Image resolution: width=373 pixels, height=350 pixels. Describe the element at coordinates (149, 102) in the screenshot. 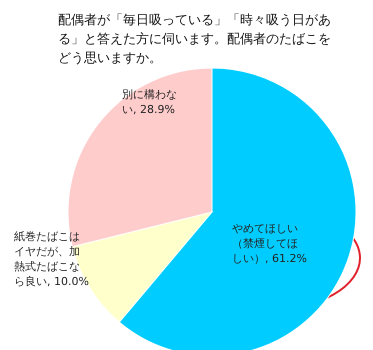

I see `slice-label: 別に構わない, 28.9%` at that location.